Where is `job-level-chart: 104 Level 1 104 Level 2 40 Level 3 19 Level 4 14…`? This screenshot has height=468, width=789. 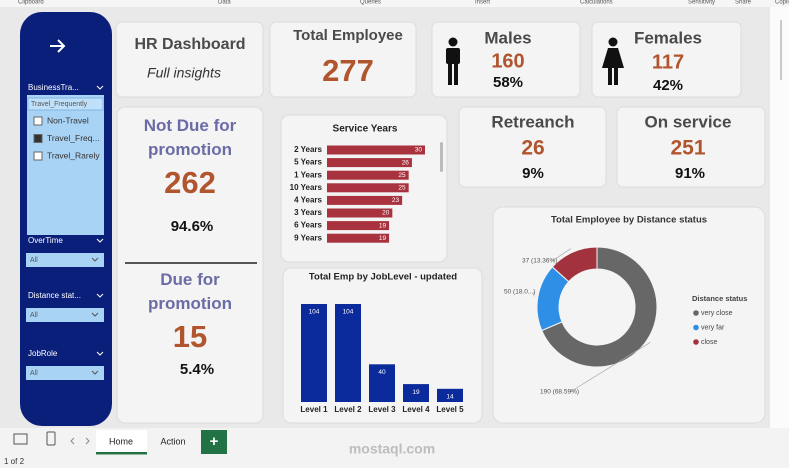 job-level-chart: 104 Level 1 104 Level 2 40 Level 3 19 Level 4 14… is located at coordinates (382, 359).